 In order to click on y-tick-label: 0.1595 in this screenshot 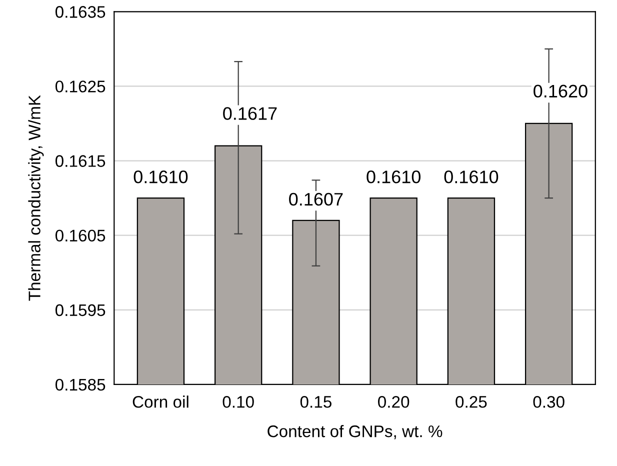, I will do `click(80, 310)`.